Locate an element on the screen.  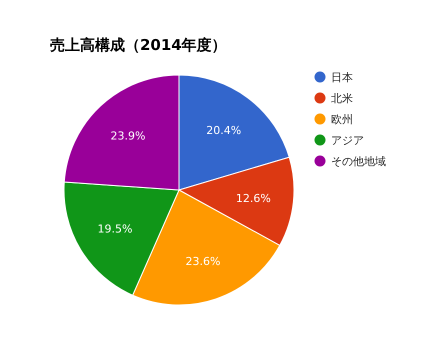
legend-label: アジア is located at coordinates (347, 140).